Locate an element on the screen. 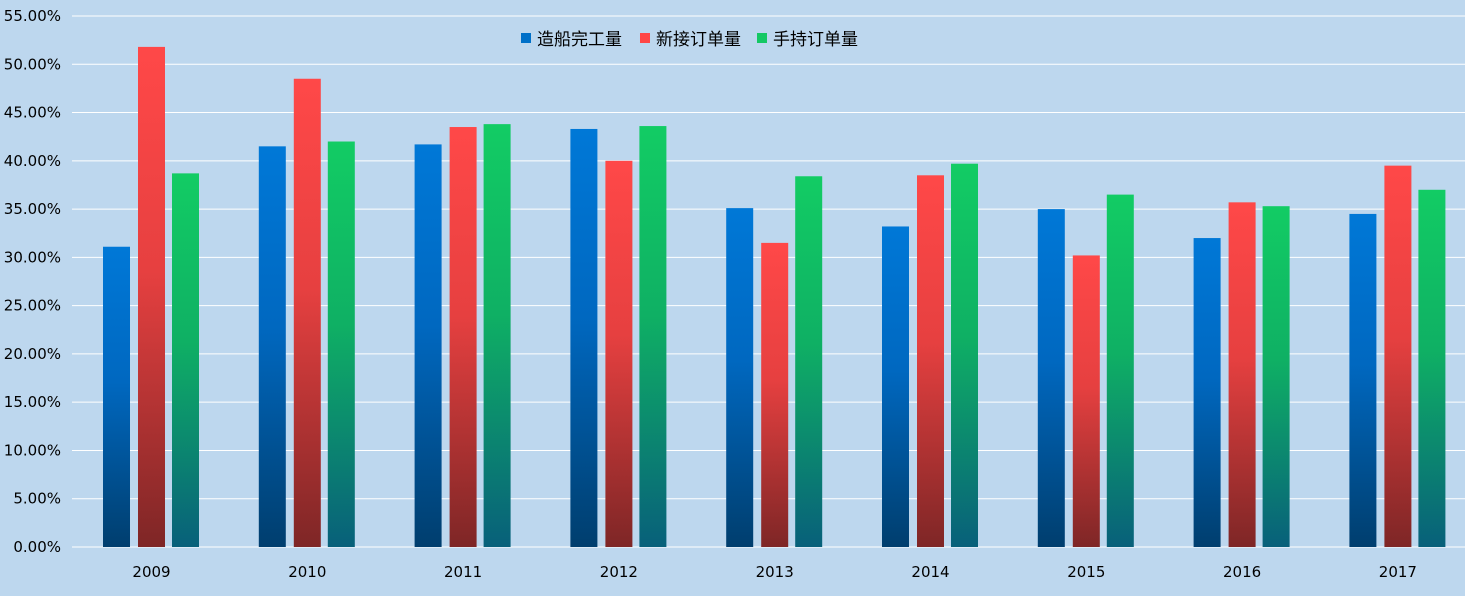 This screenshot has height=596, width=1465. x-tick-label: 2012 is located at coordinates (619, 572).